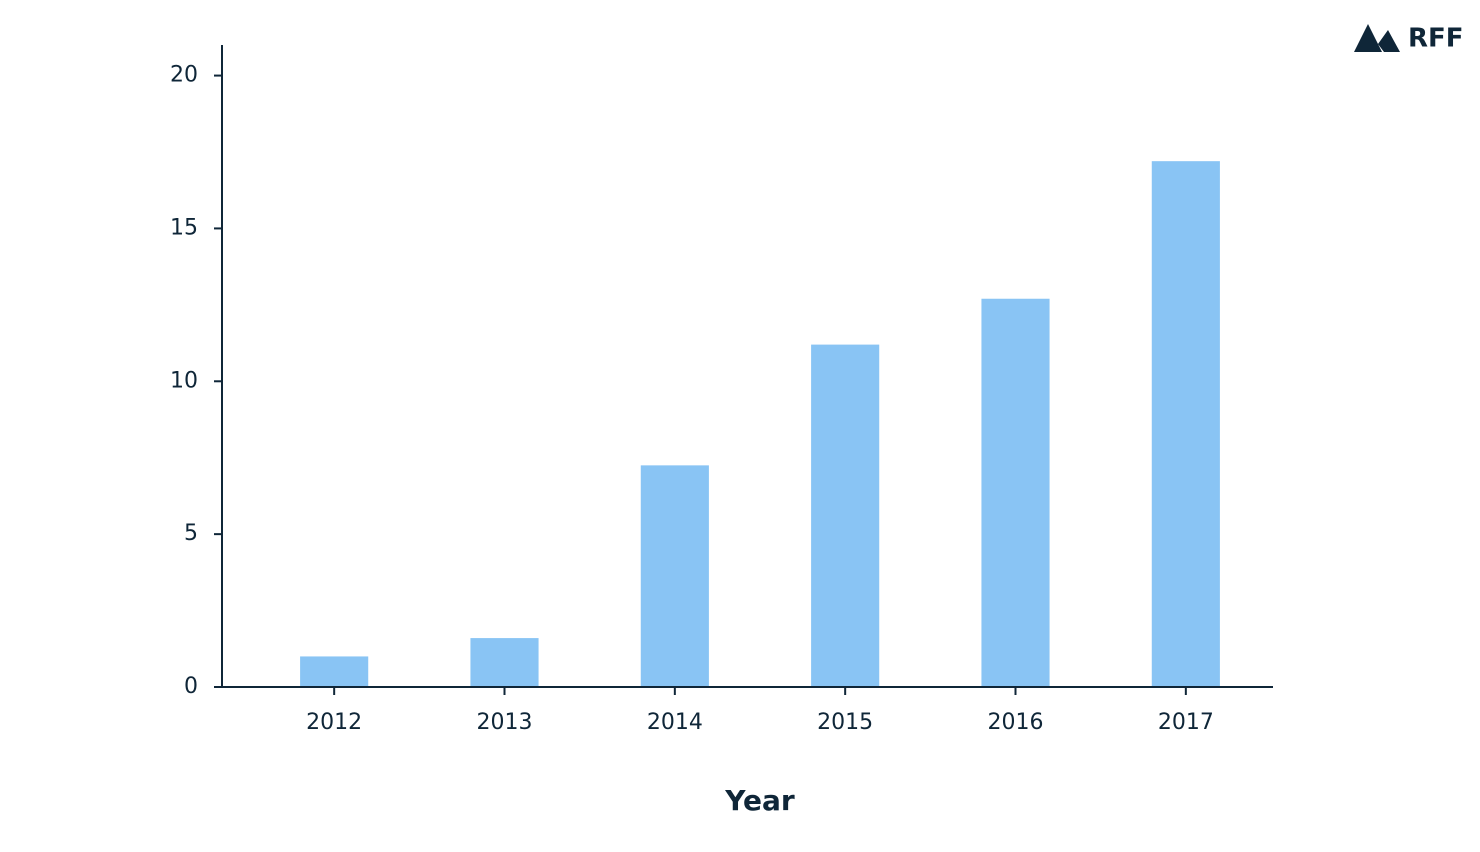  I want to click on y-tick-label: 0, so click(191, 686).